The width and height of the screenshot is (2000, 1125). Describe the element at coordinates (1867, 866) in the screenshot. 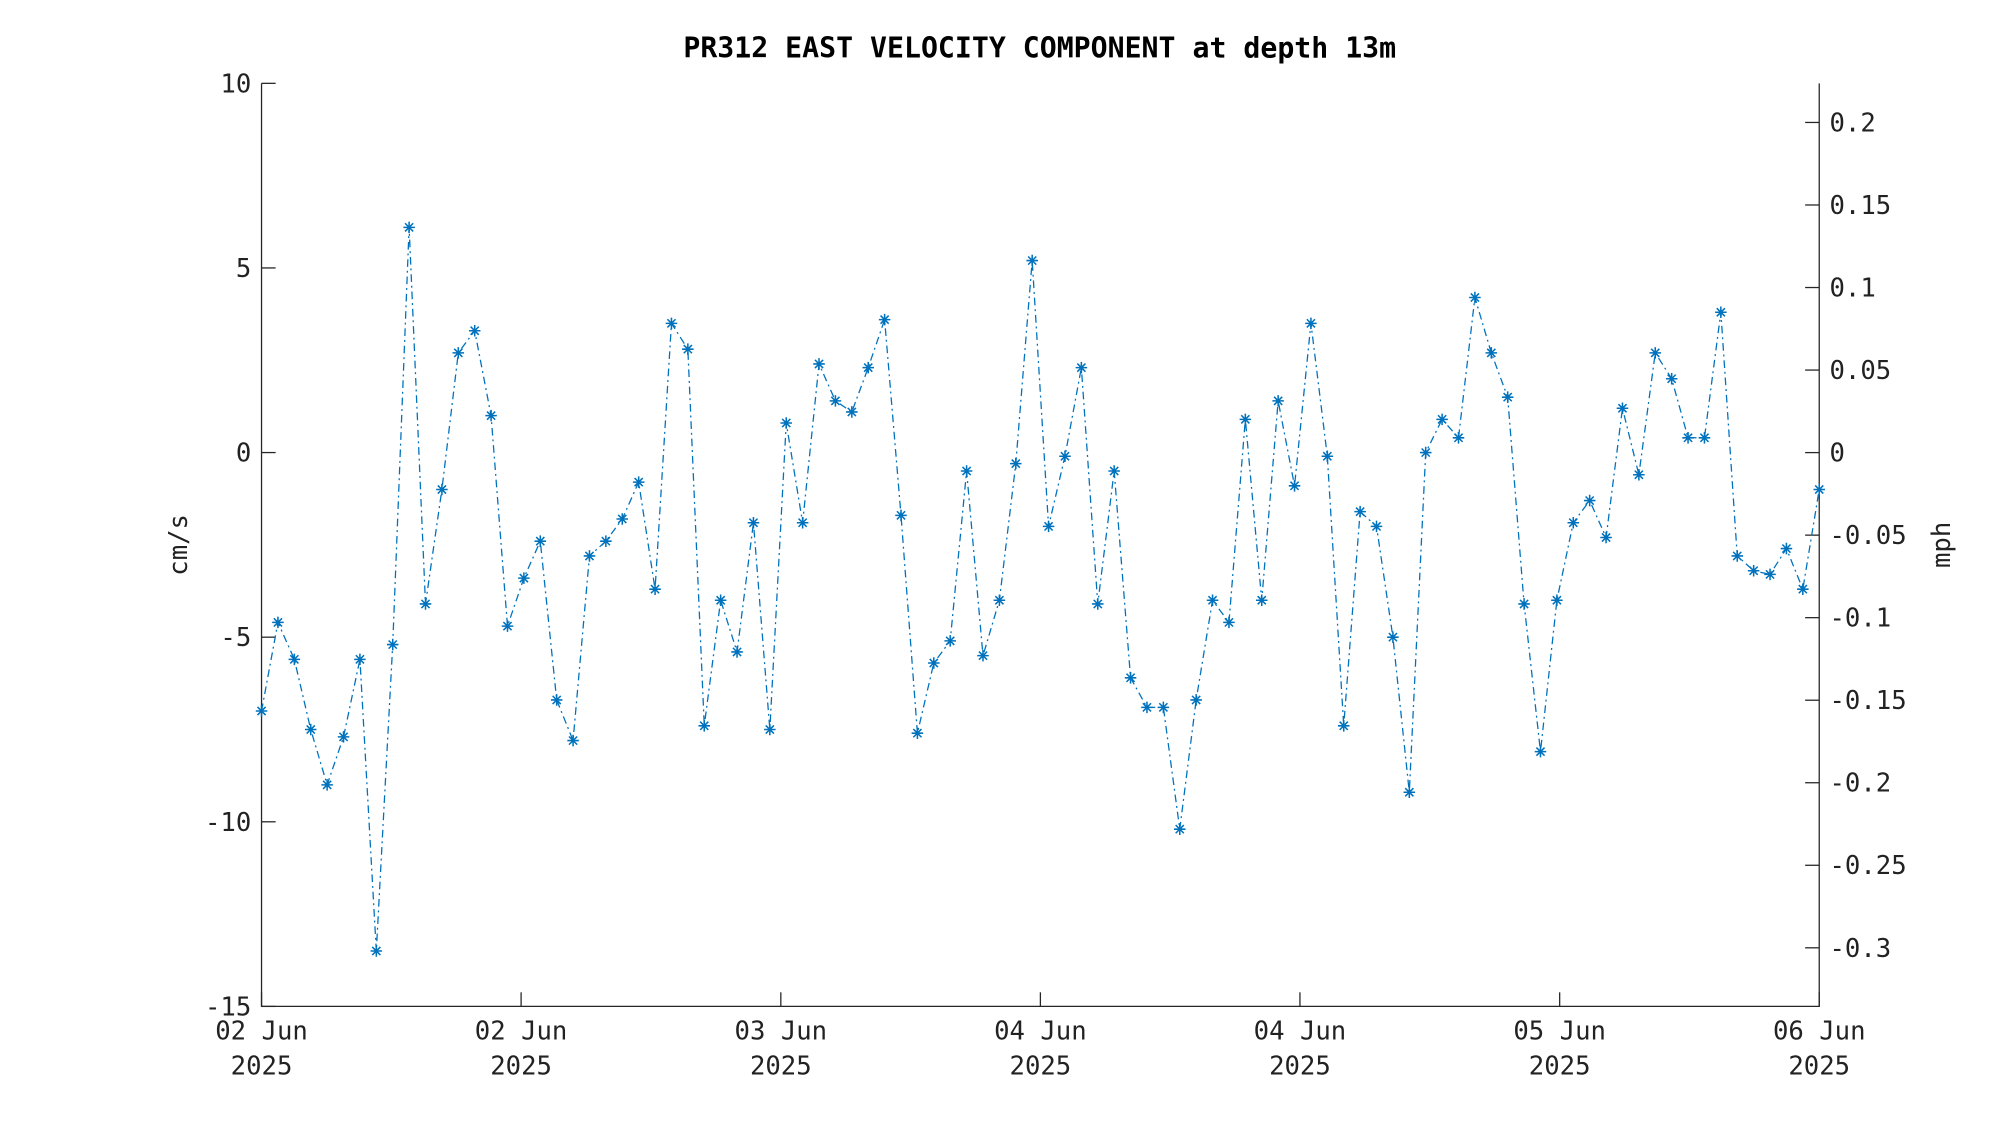

I see `y2-tick-label: -0.25` at that location.